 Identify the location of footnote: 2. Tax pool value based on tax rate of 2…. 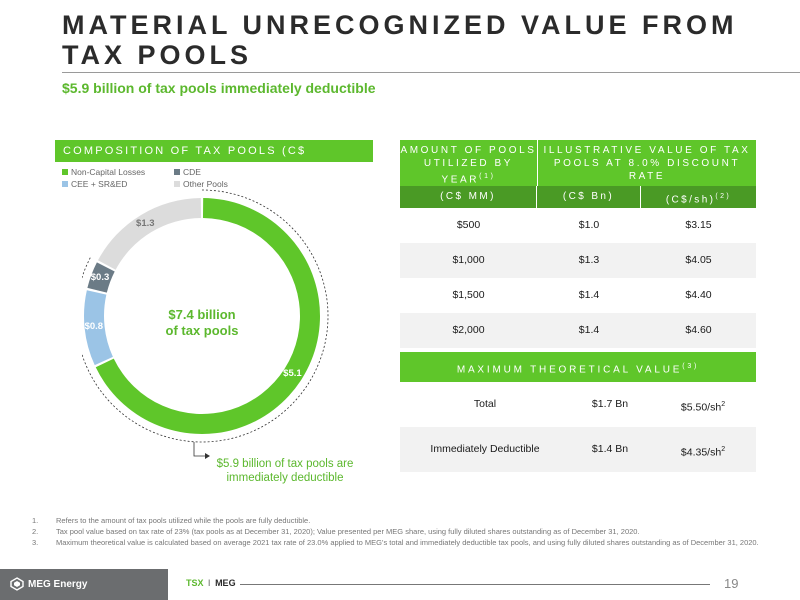
(397, 532).